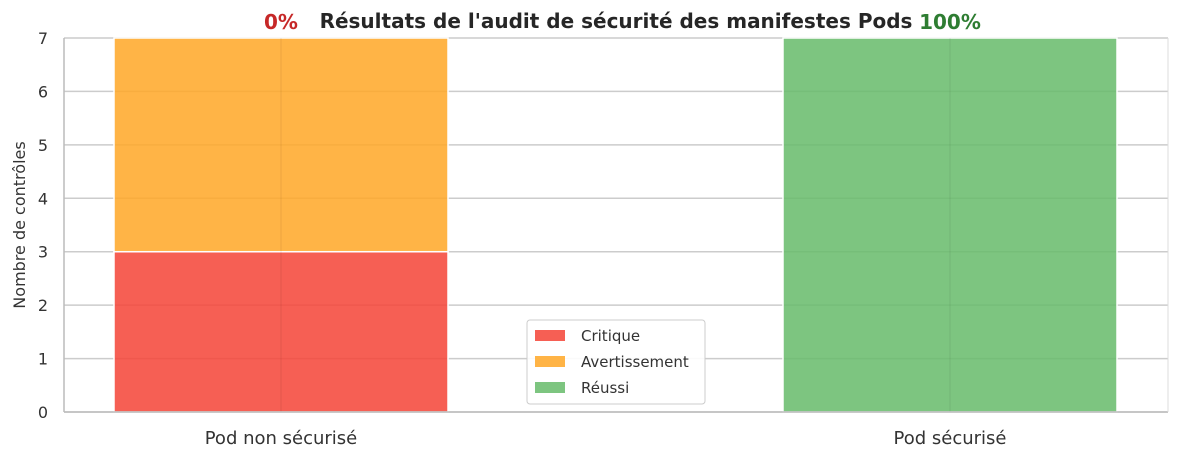 The image size is (1180, 460). What do you see at coordinates (281, 331) in the screenshot?
I see `bar-critique` at bounding box center [281, 331].